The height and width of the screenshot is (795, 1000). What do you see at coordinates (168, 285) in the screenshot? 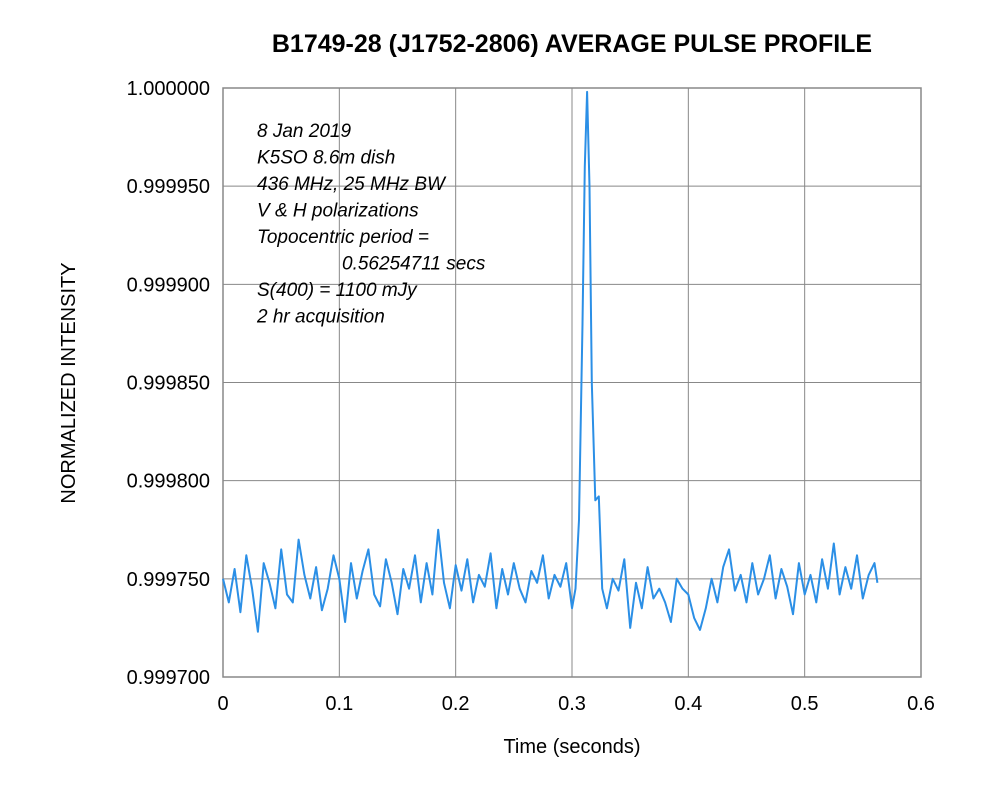
I see `y-tick-label: 0.999900` at bounding box center [168, 285].